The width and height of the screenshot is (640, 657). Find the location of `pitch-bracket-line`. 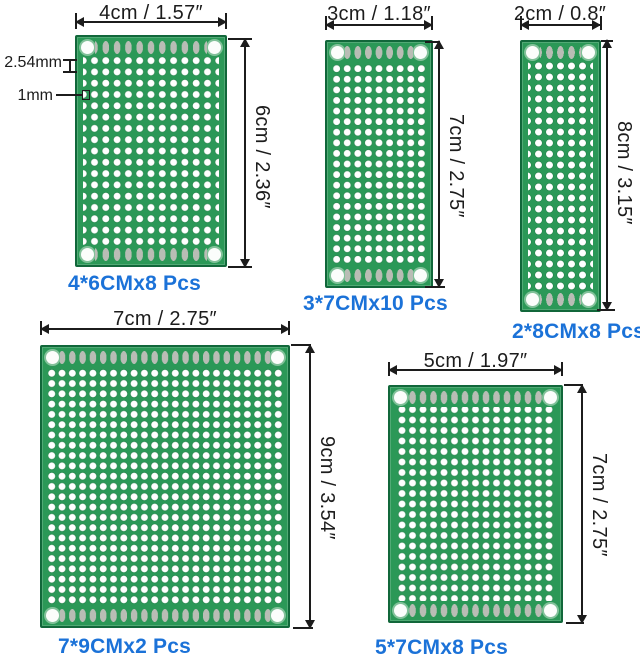

pitch-bracket-line is located at coordinates (70, 65).